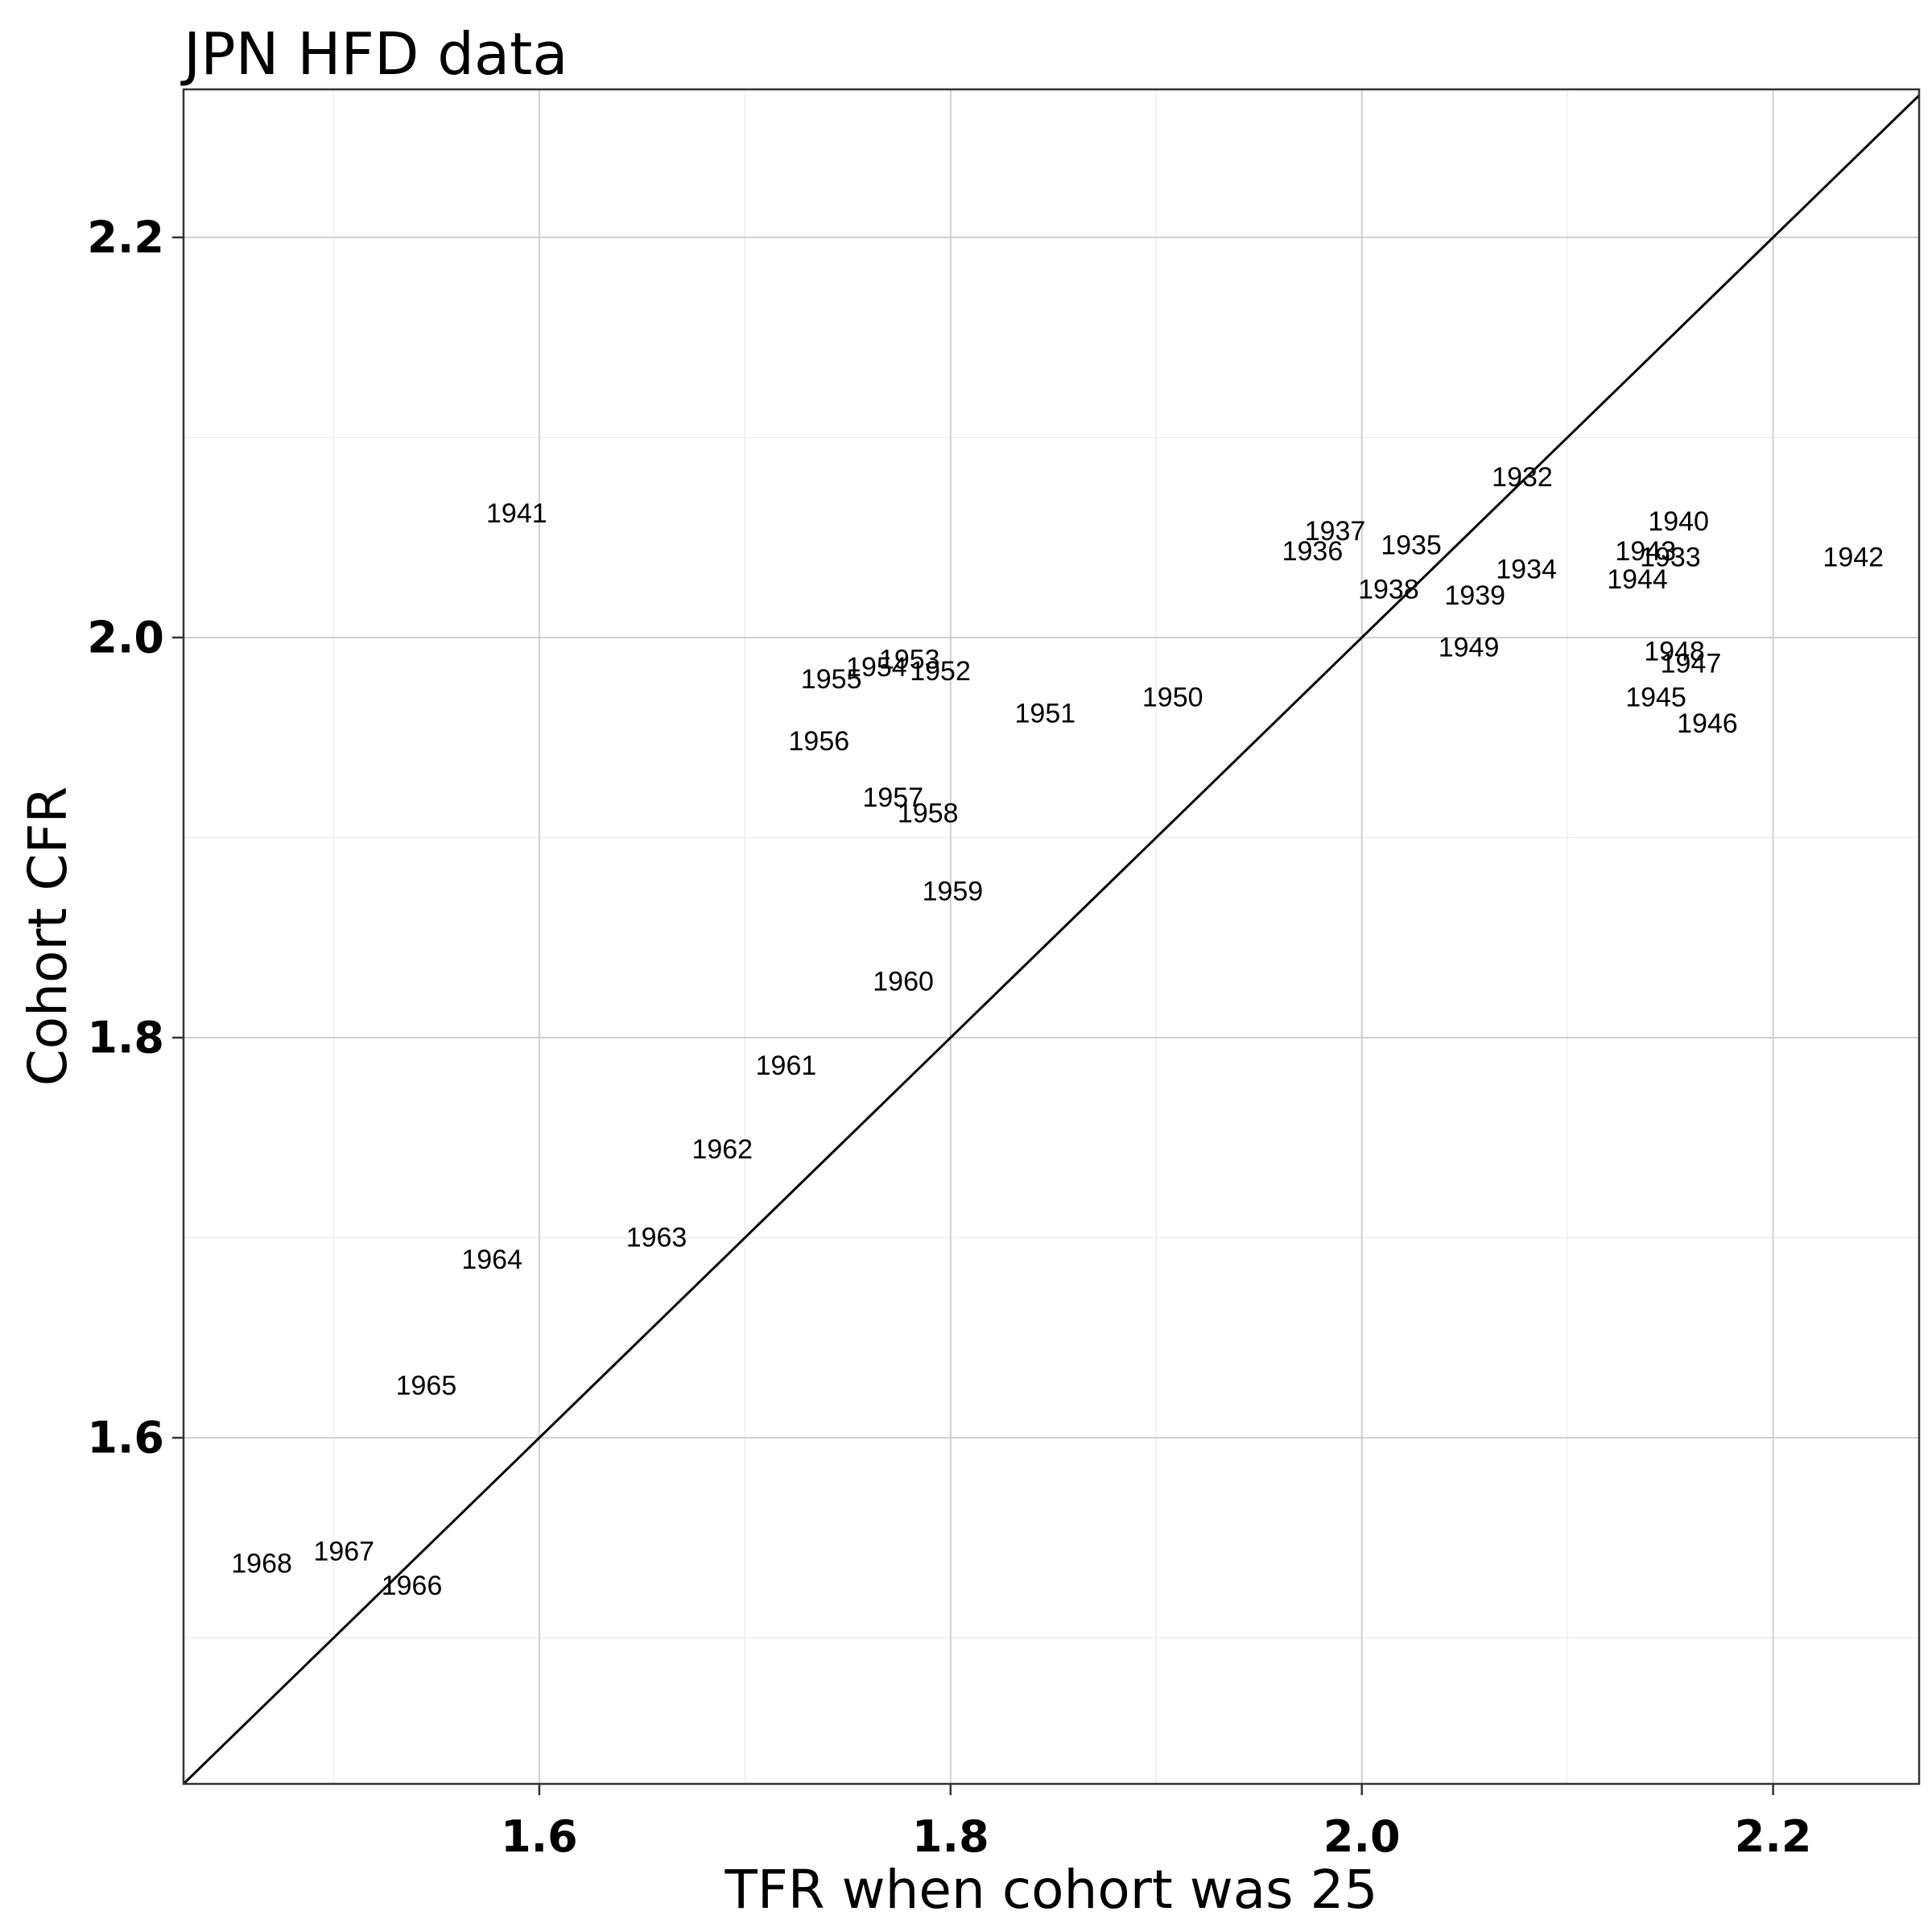 The height and width of the screenshot is (1932, 1932). Describe the element at coordinates (1411, 545) in the screenshot. I see `point-label-1935: 1935` at that location.